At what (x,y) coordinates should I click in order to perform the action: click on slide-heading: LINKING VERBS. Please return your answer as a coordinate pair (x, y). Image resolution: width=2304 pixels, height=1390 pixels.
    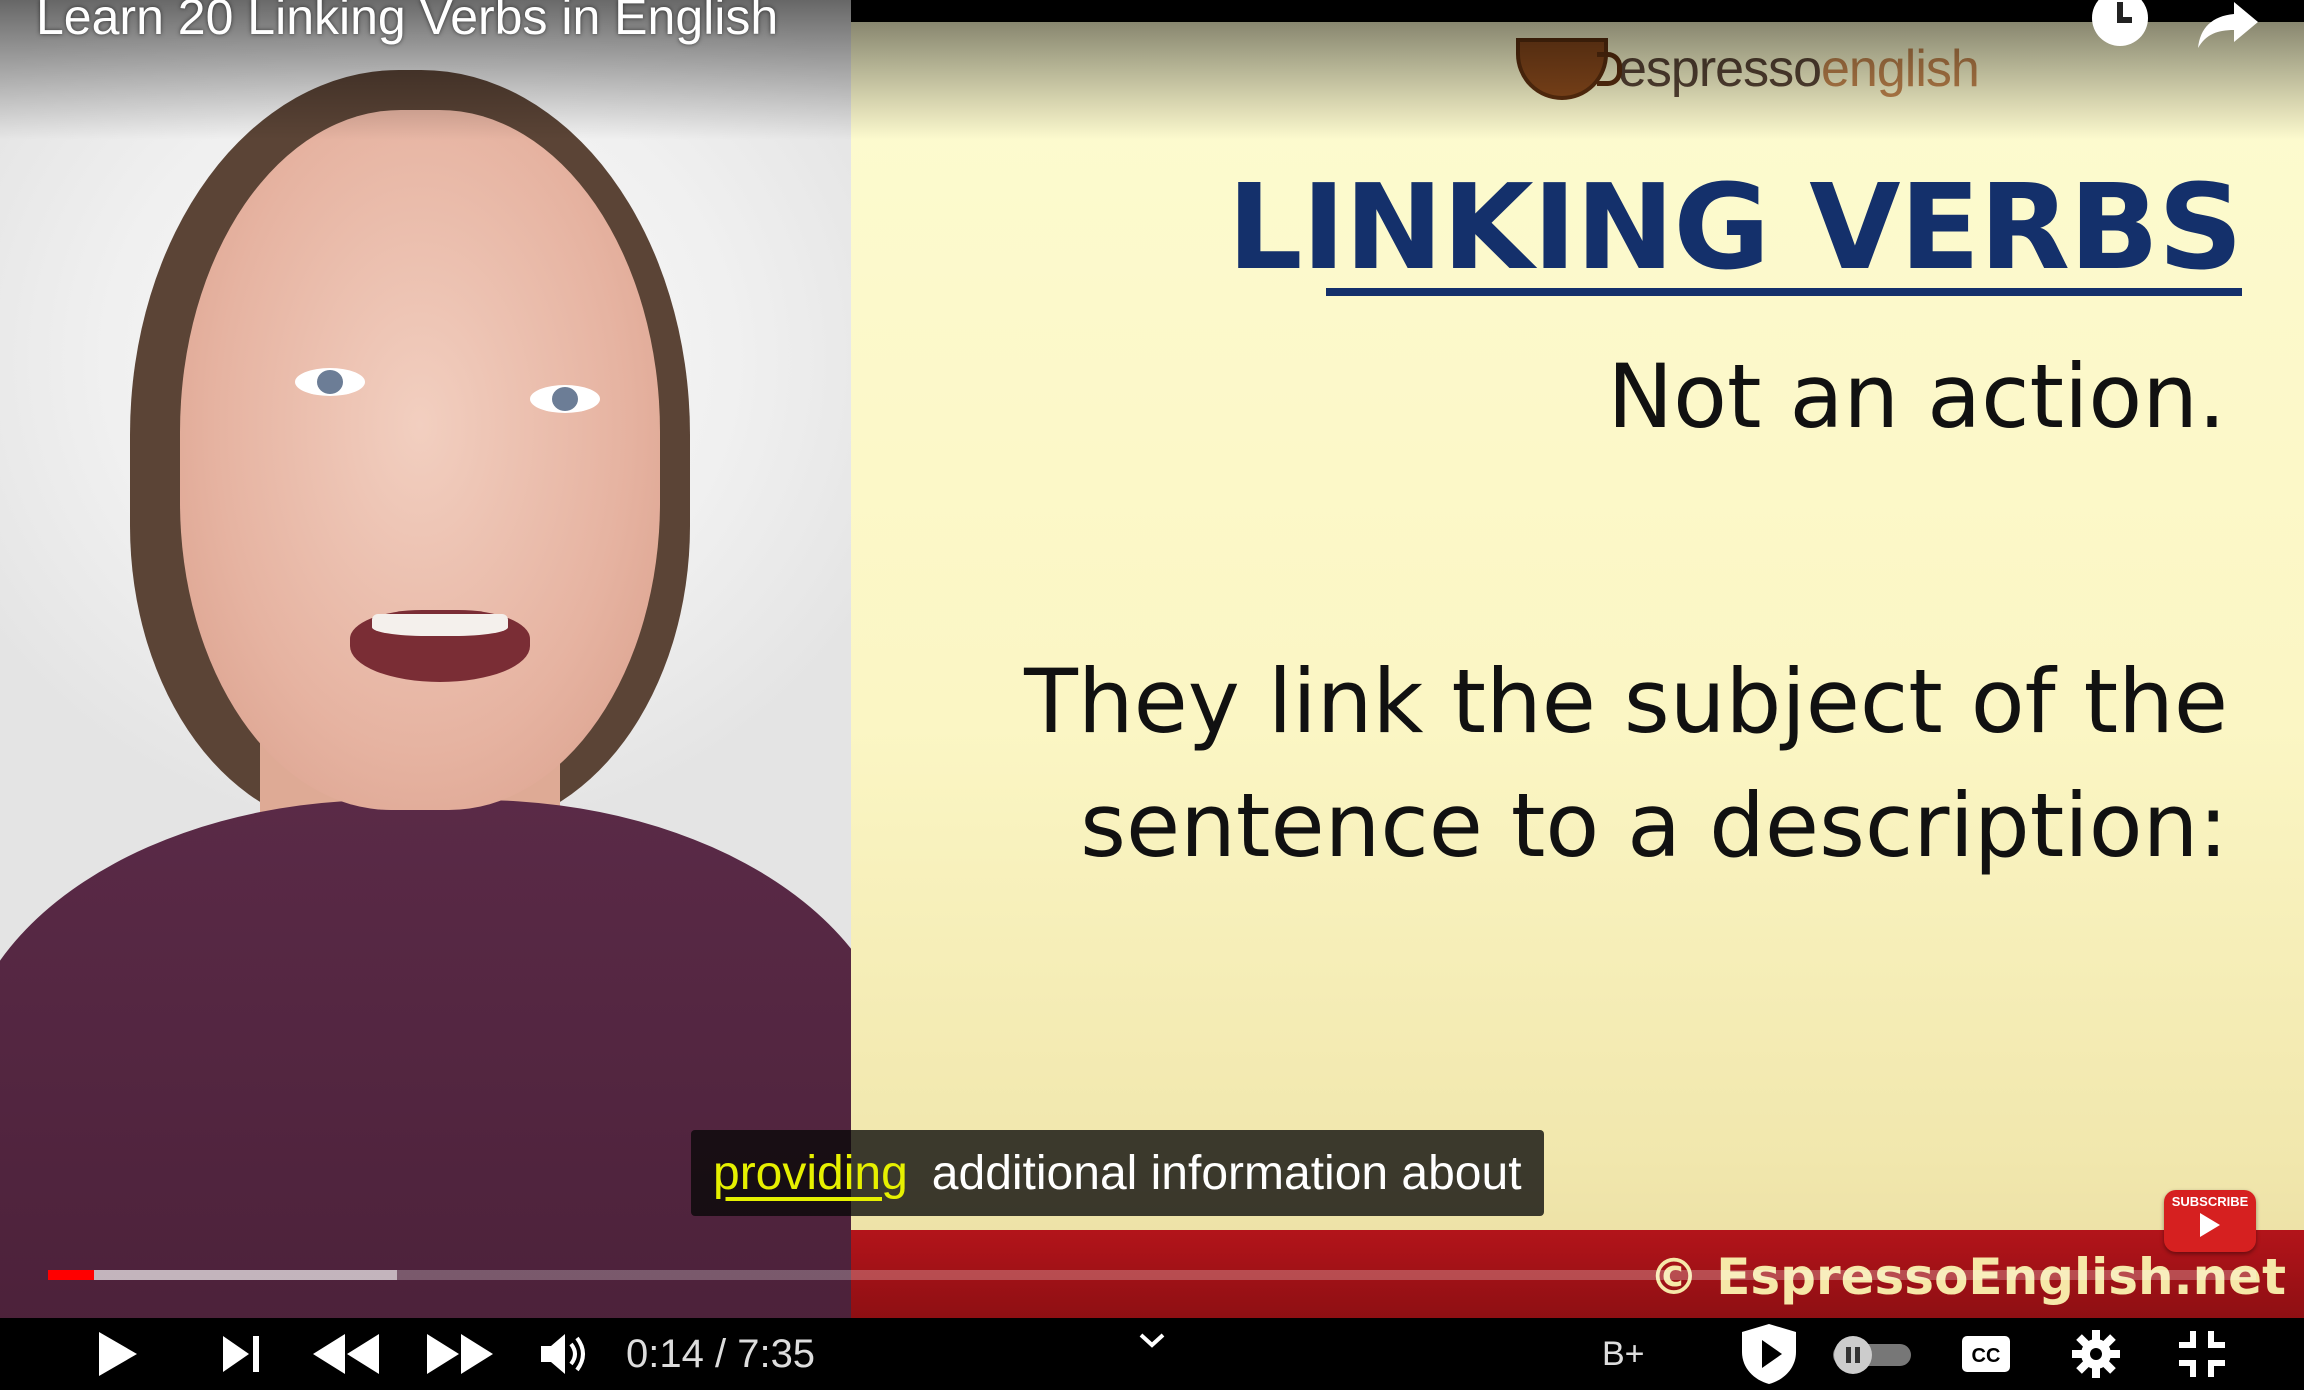
    Looking at the image, I should click on (1735, 227).